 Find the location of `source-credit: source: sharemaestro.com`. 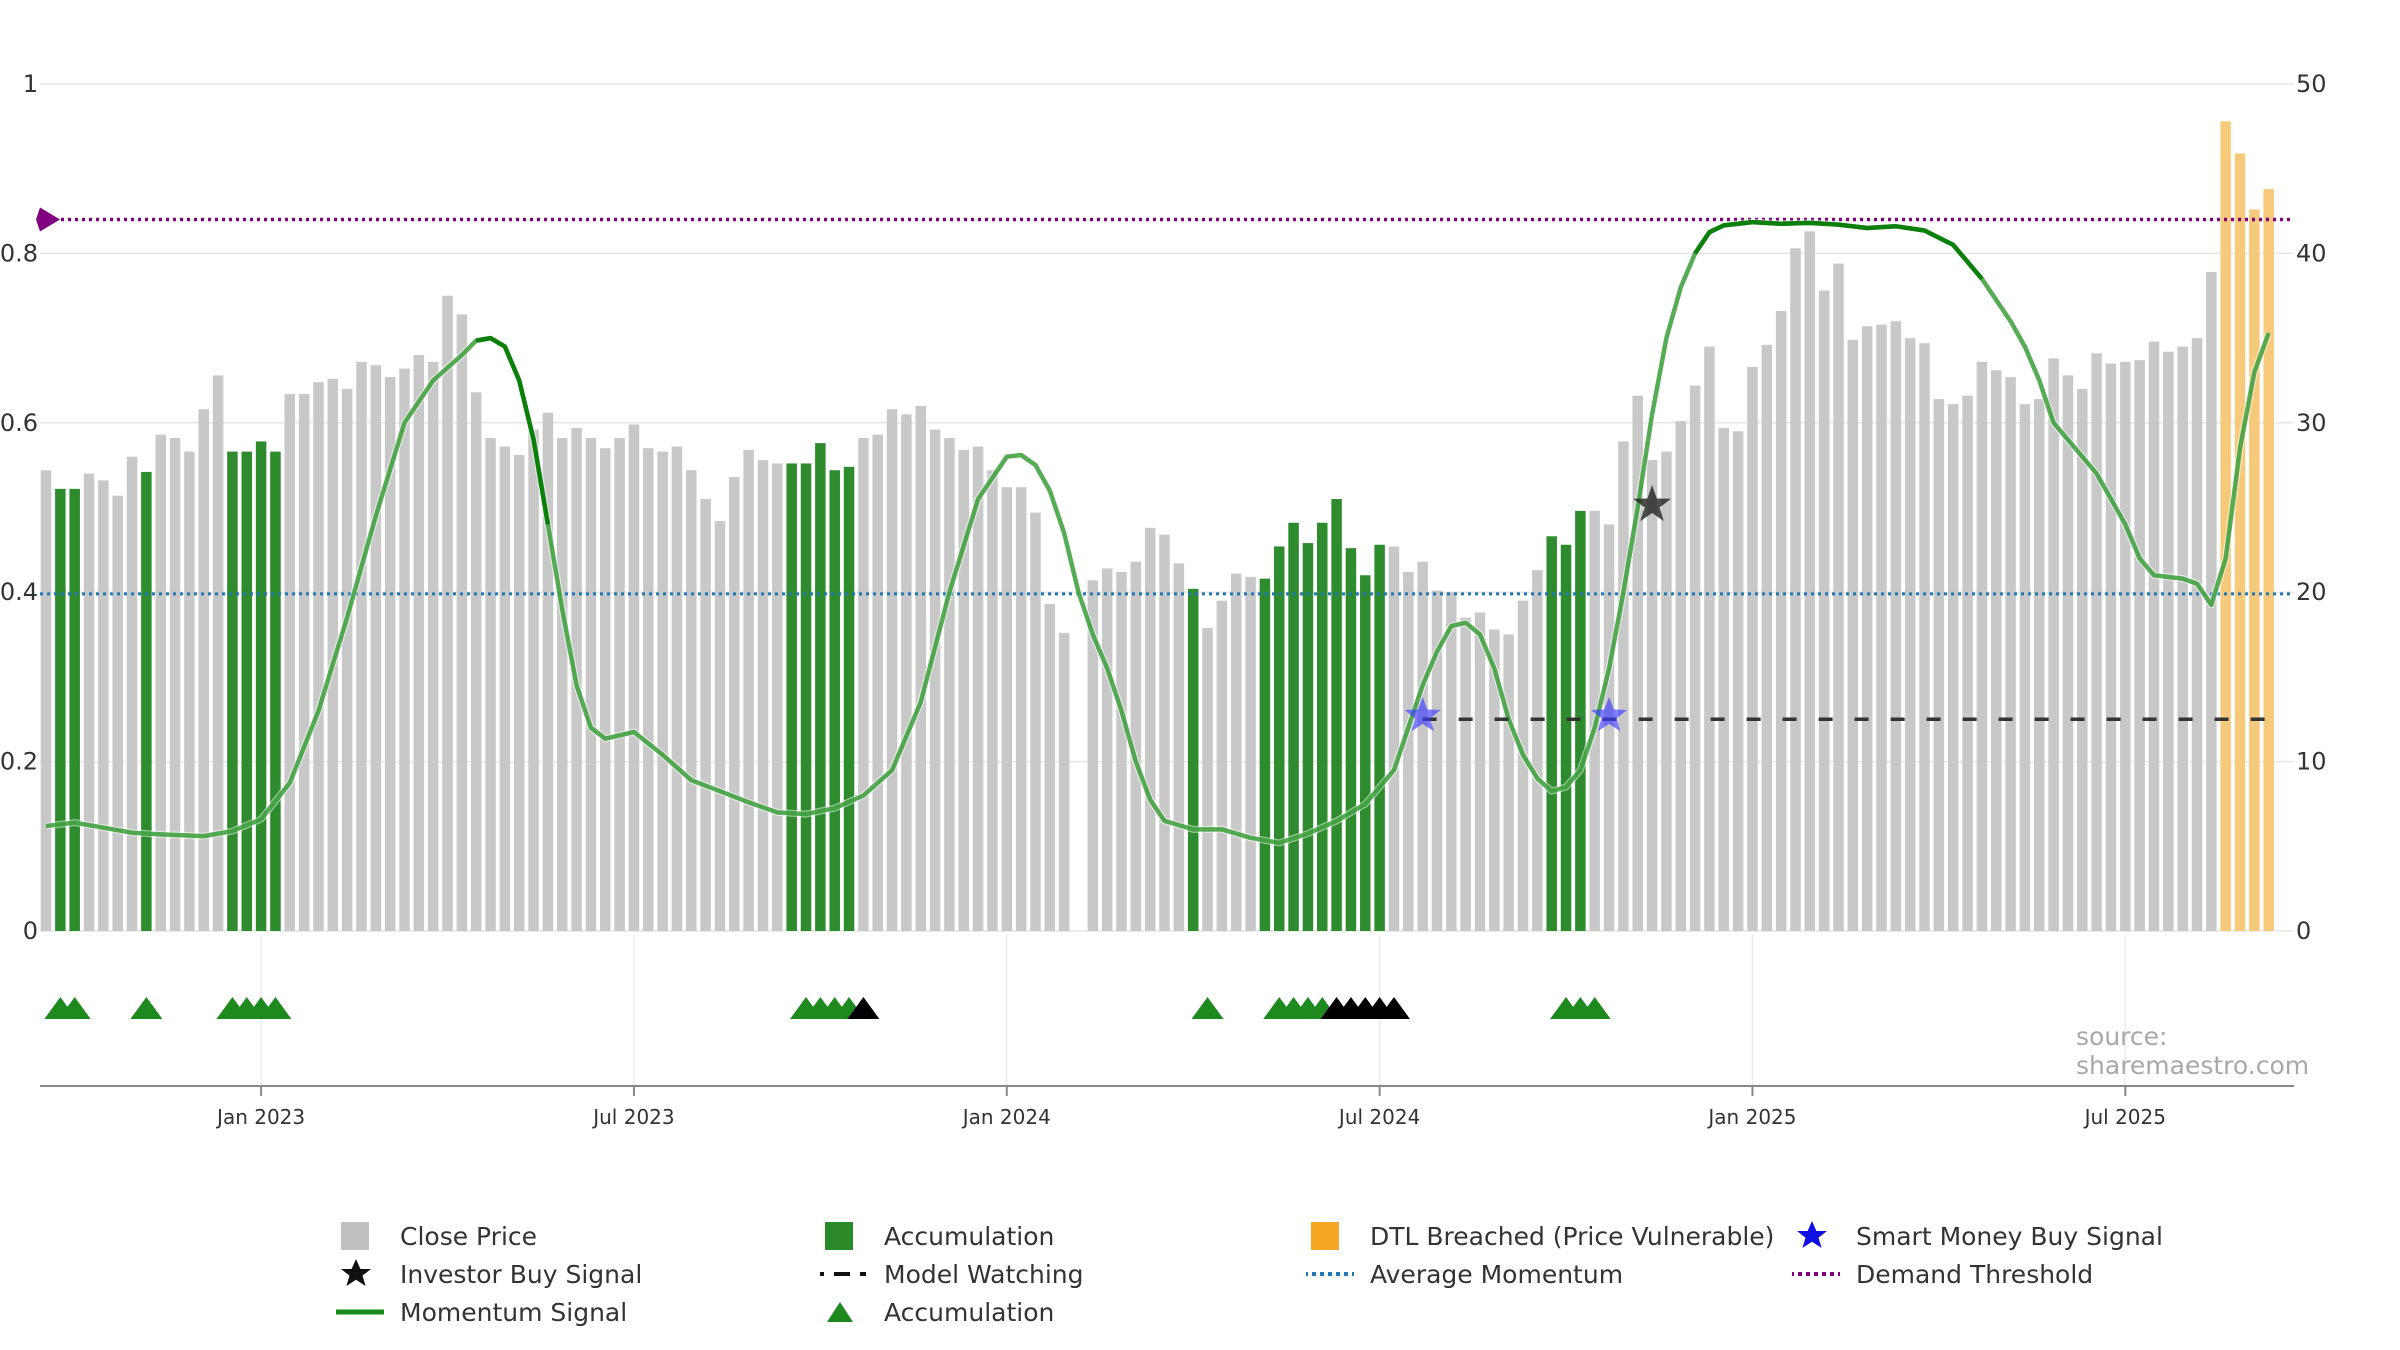

source-credit: source: sharemaestro.com is located at coordinates (2193, 1051).